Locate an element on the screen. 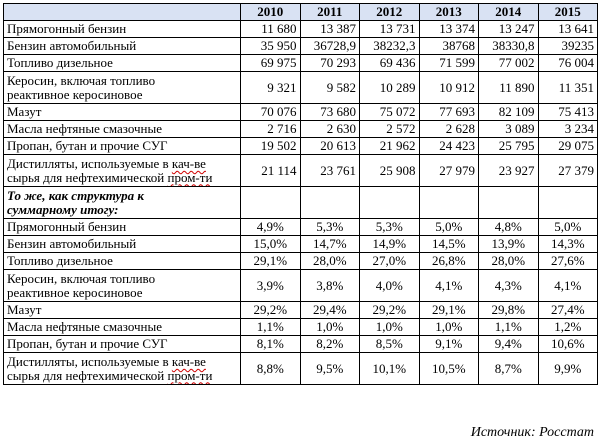 The image size is (600, 442). value-cell: 4,1% is located at coordinates (567, 285).